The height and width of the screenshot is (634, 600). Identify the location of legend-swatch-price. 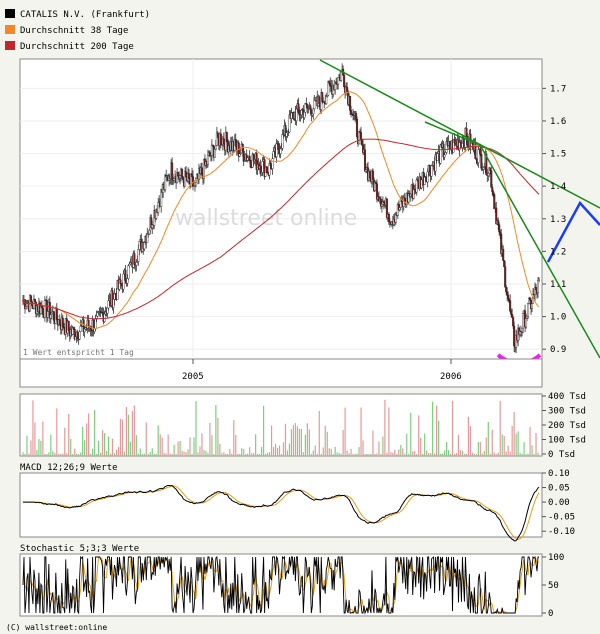
(10, 13).